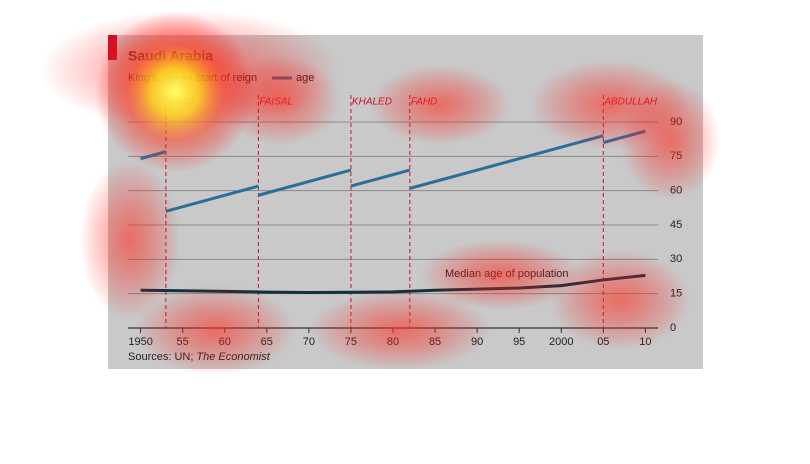 Image resolution: width=810 pixels, height=464 pixels. I want to click on x-tick-label: 05, so click(603, 342).